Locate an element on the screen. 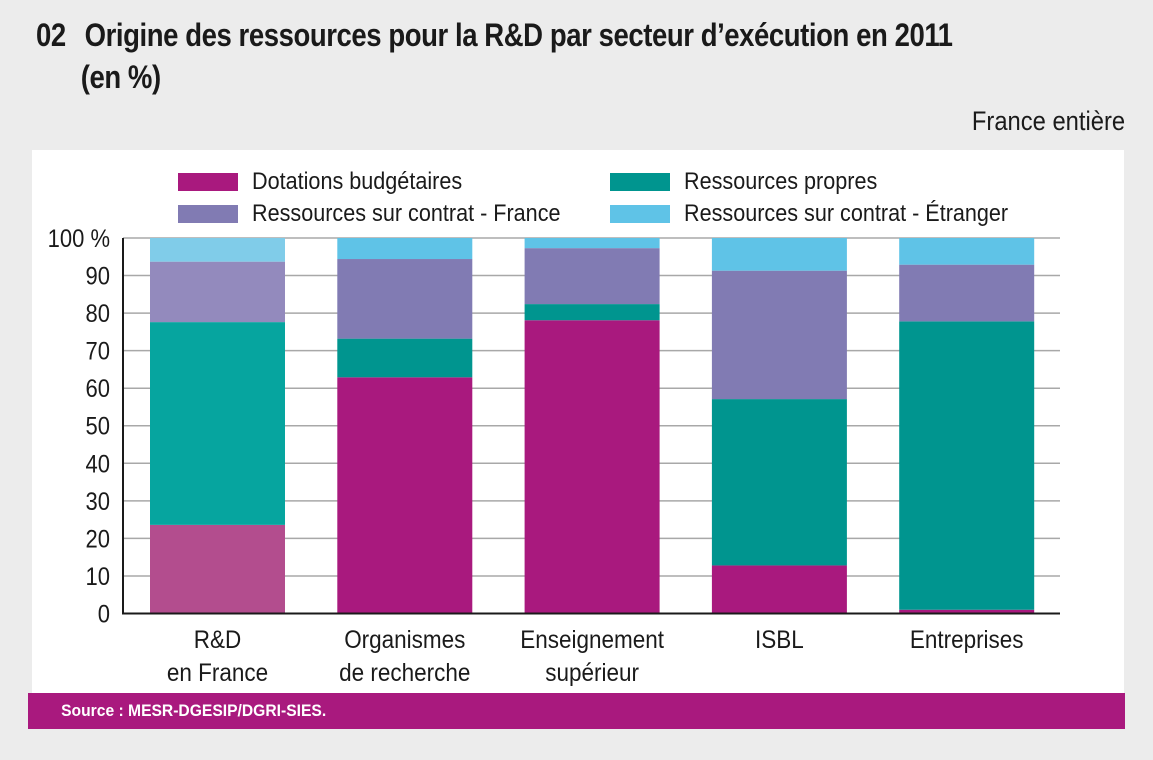 Image resolution: width=1153 pixels, height=760 pixels. y-tick-labels: 0 10 20 30 40 50 60 70 80 90 100 % is located at coordinates (79, 426).